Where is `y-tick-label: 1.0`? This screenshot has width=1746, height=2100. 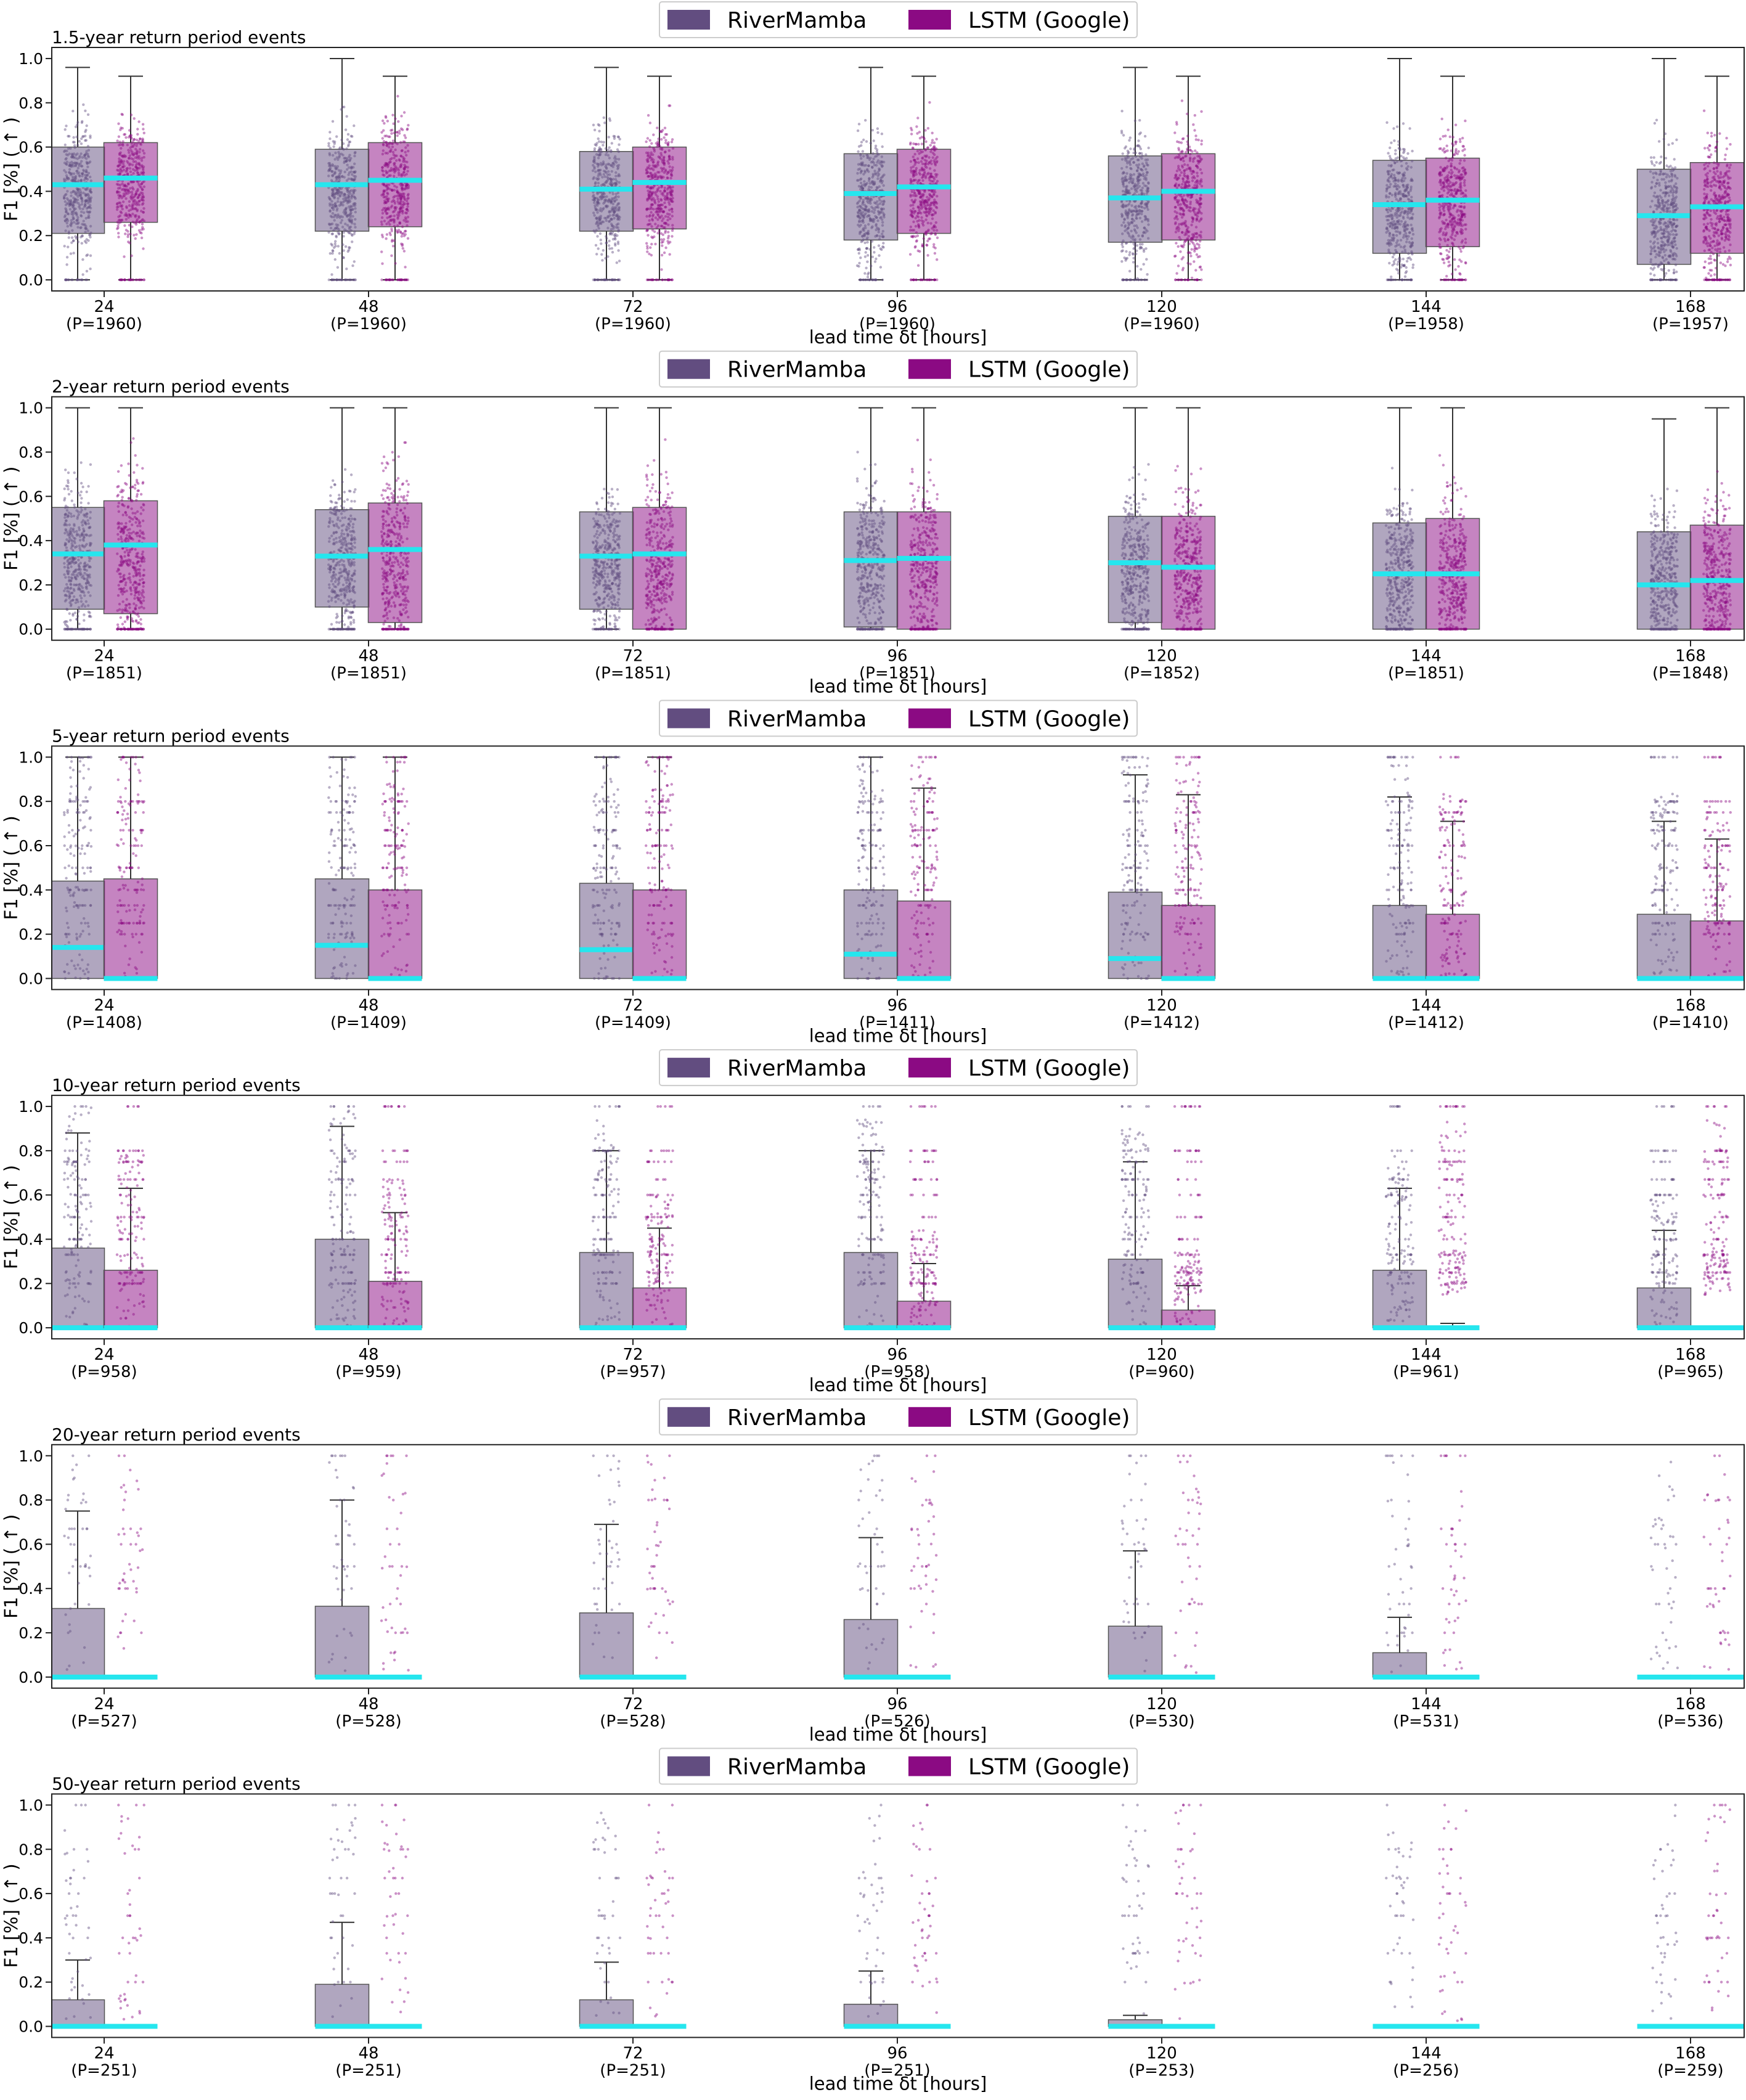
y-tick-label: 1.0 is located at coordinates (30, 59).